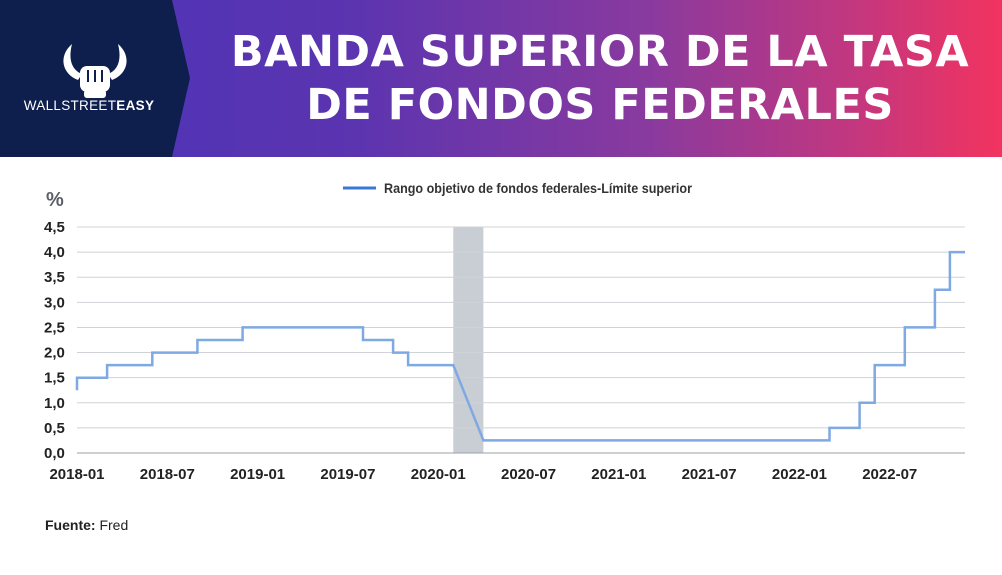 This screenshot has width=1002, height=575. I want to click on y-tick-label: 3,0, so click(54, 302).